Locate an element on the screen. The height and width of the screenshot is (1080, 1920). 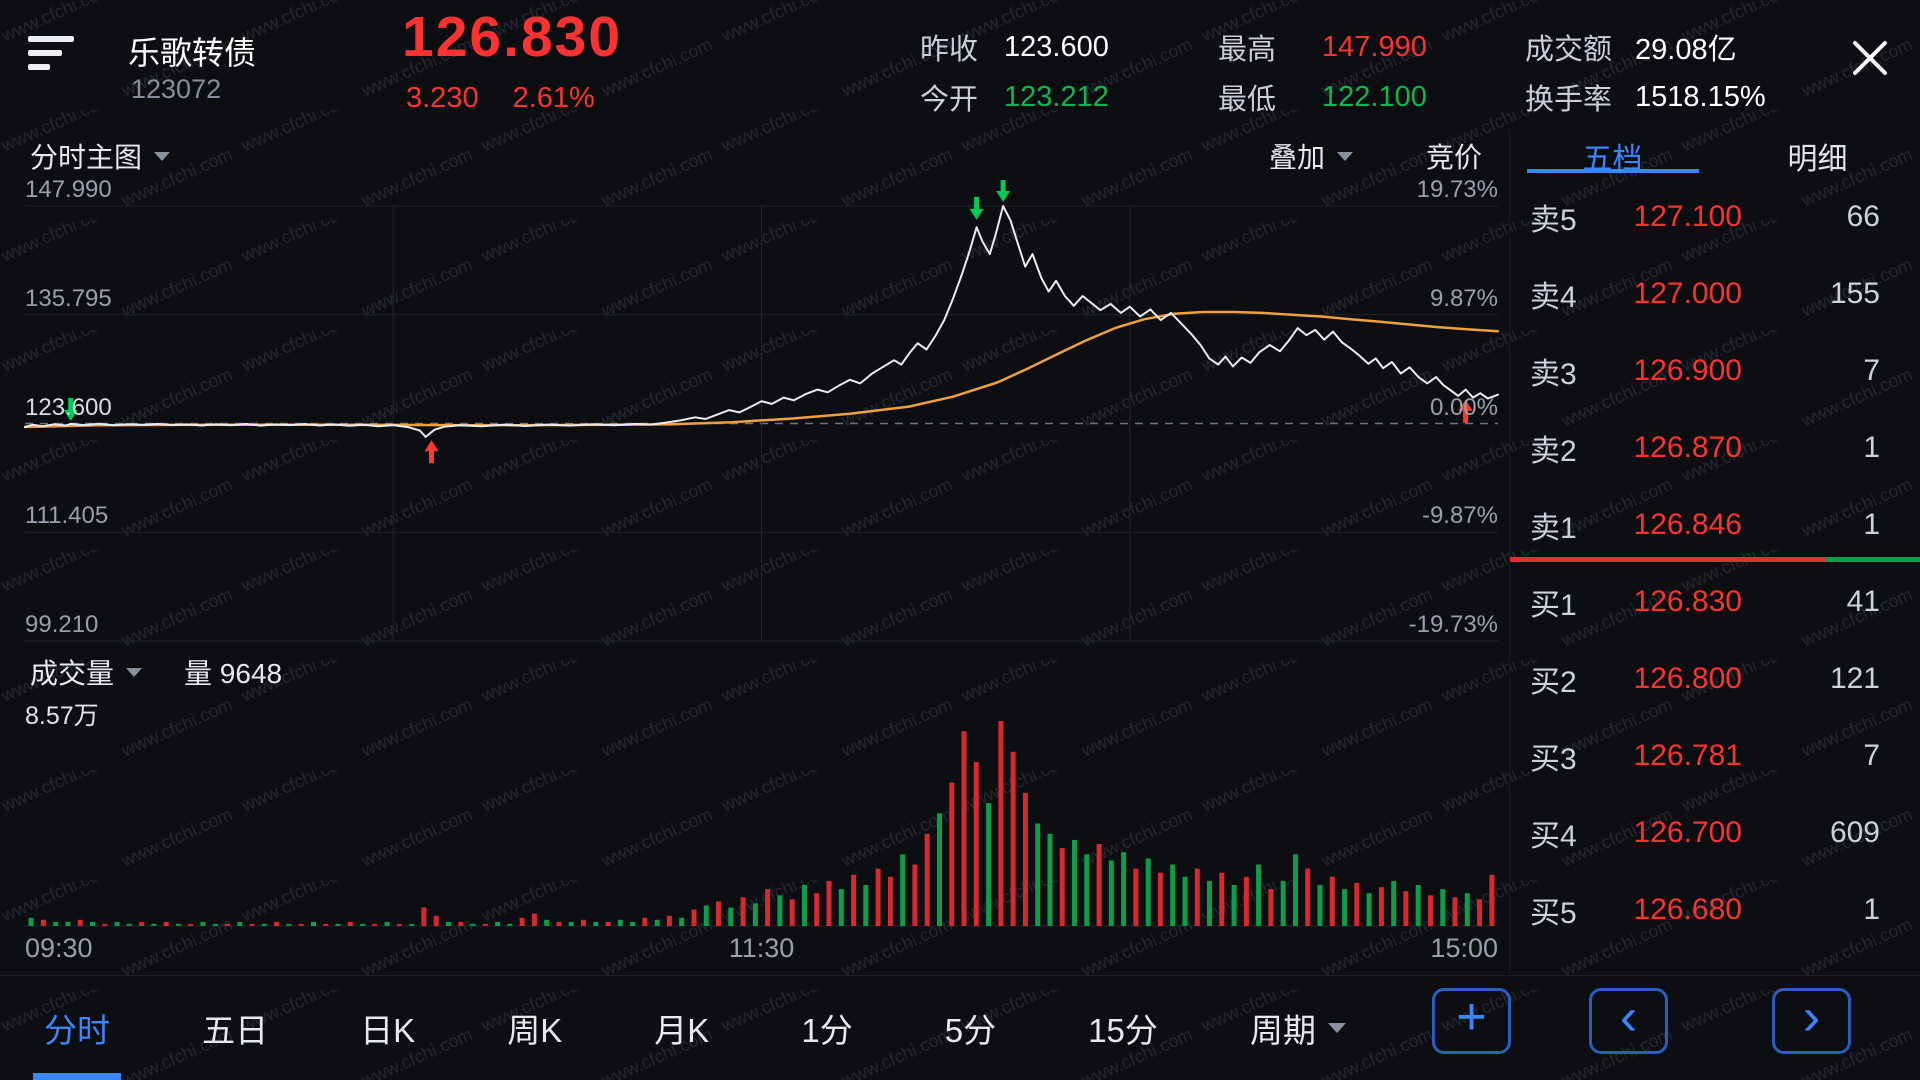
ask-row-2: 卖2 126.870 1 is located at coordinates (1715, 447).